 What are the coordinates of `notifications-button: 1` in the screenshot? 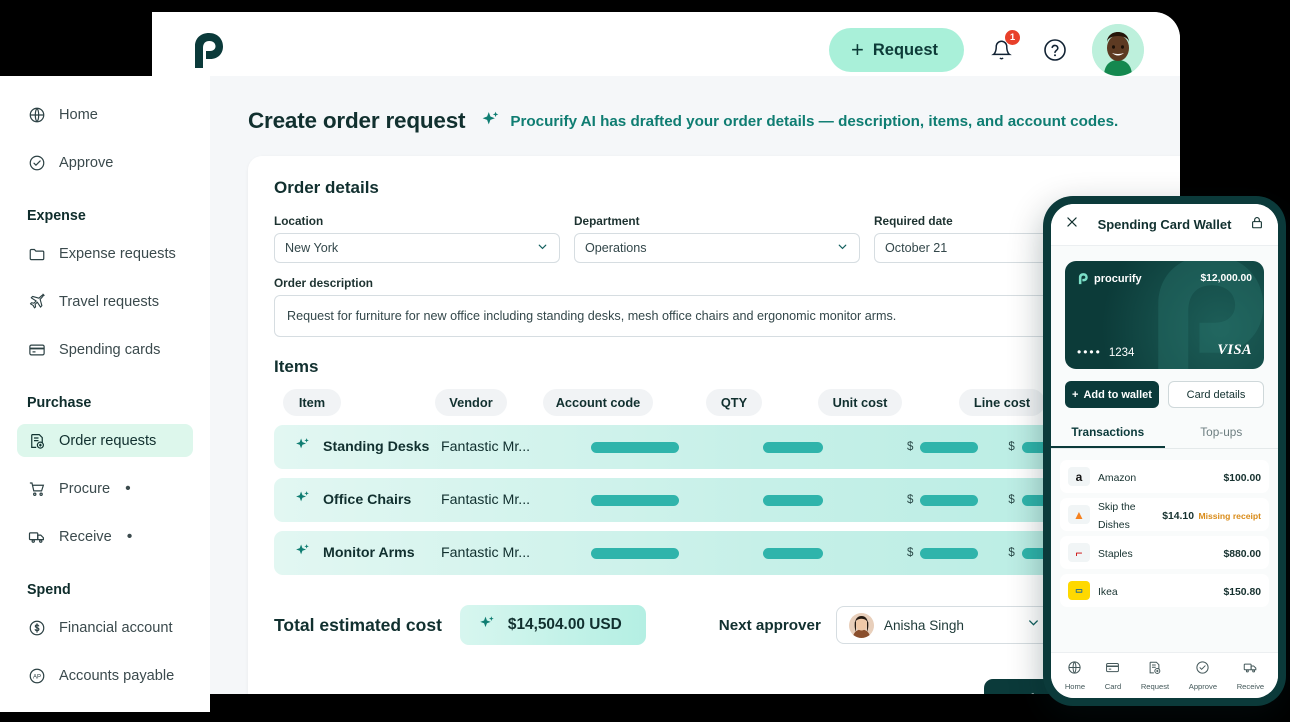 It's located at (1002, 48).